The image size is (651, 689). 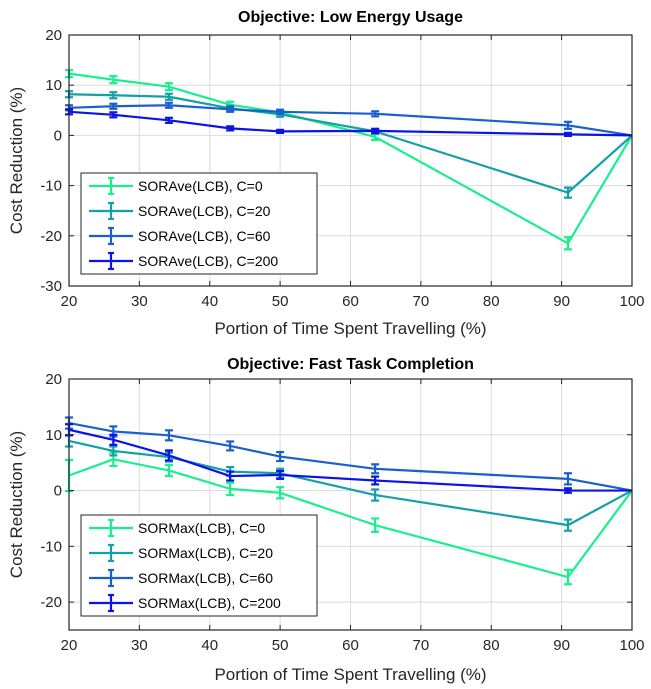 What do you see at coordinates (204, 211) in the screenshot?
I see `legend-label: SORAve(LCB), C=20` at bounding box center [204, 211].